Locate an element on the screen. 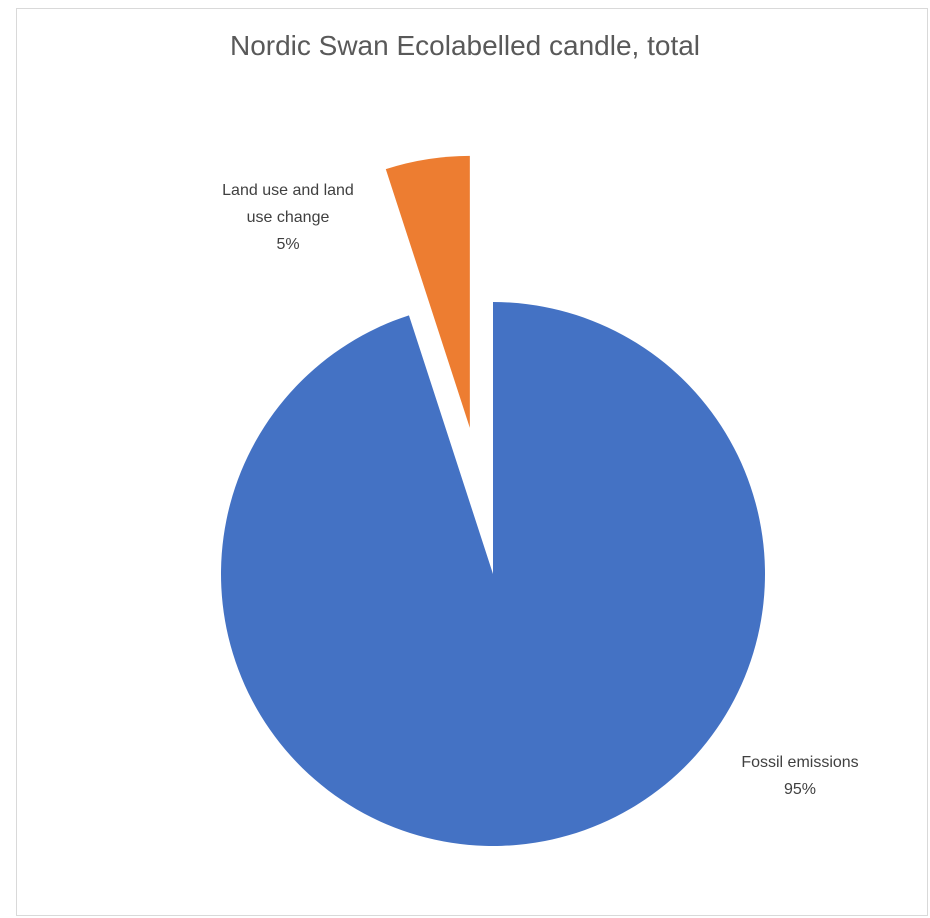 Image resolution: width=930 pixels, height=918 pixels. data-label-1: Land use and land use change 5% is located at coordinates (288, 217).